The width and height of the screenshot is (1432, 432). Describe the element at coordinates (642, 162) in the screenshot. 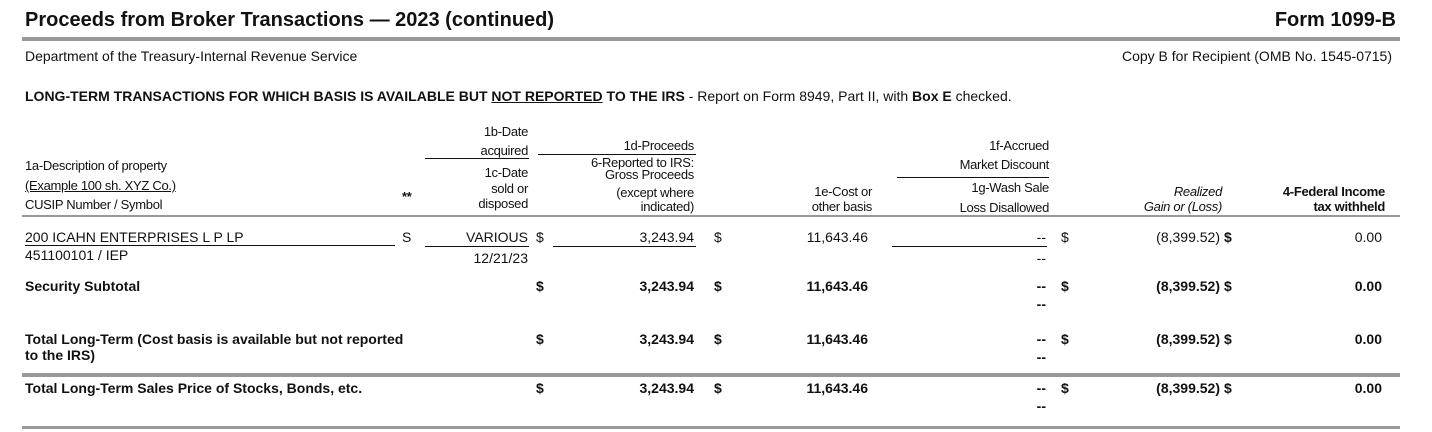

I see `col-reported: 6-Reported to IRS:` at that location.